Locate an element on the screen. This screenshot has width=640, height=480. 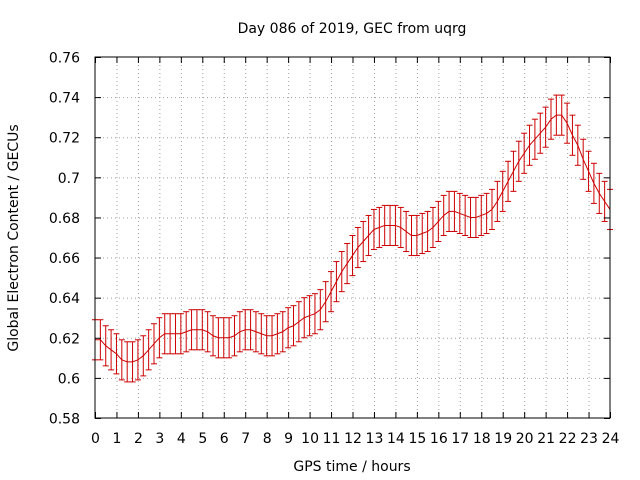
x-tick-label: 15 is located at coordinates (417, 439).